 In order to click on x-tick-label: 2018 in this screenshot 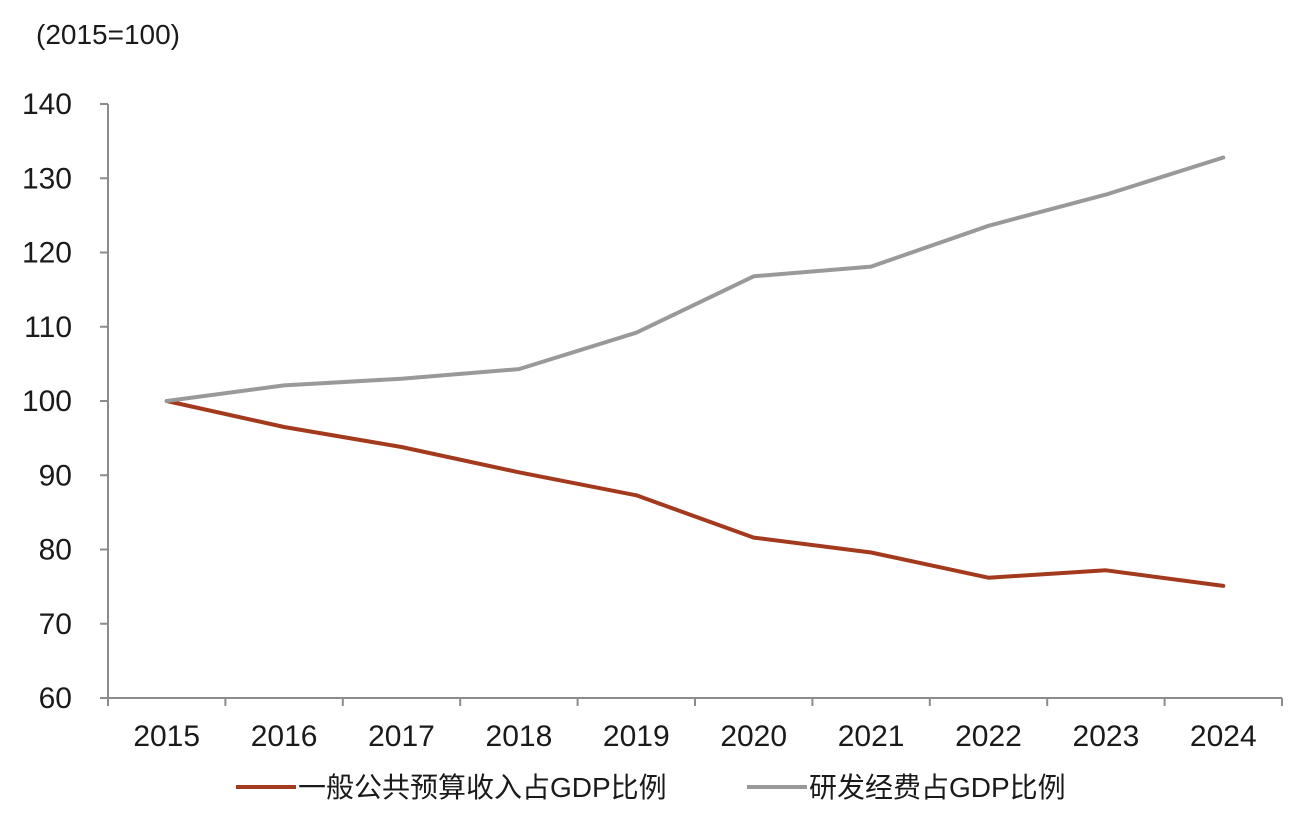, I will do `click(519, 736)`.